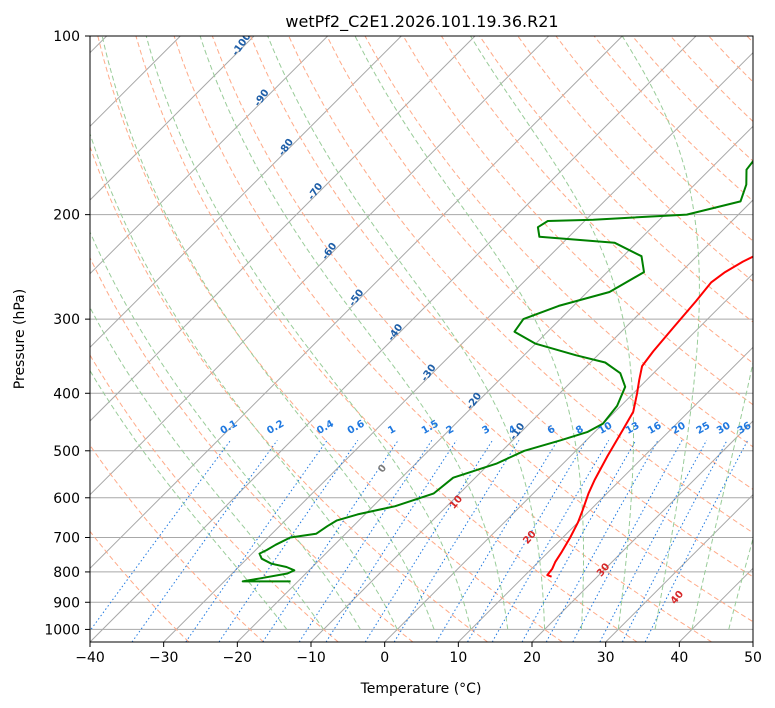  Describe the element at coordinates (90, 658) in the screenshot. I see `x-tick-label: −40` at that location.